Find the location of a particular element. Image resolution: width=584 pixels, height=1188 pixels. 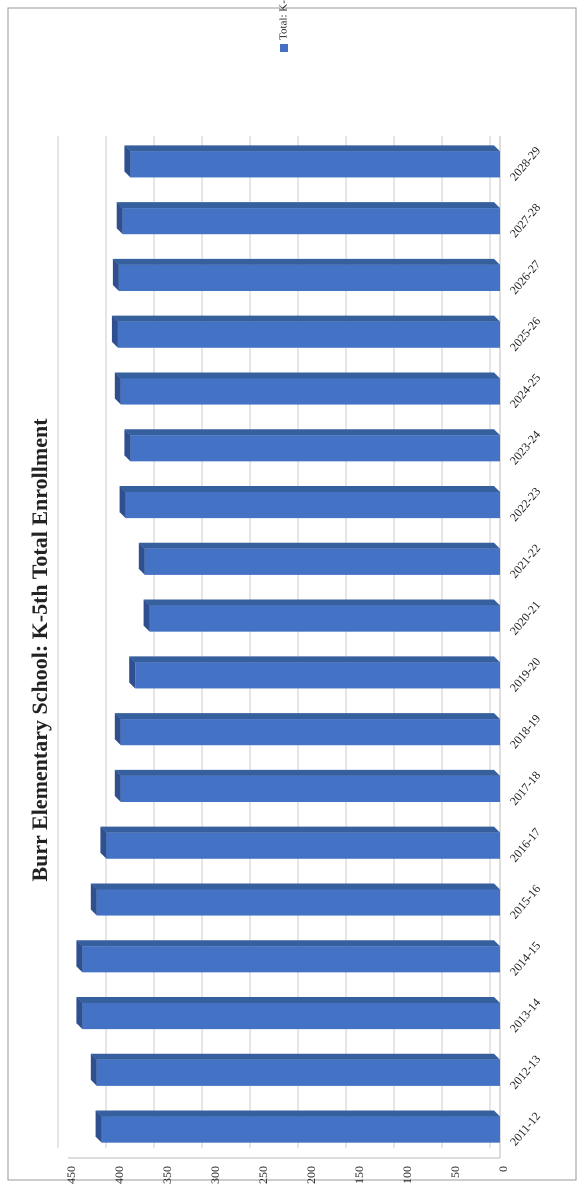

legend-label: Total: K-5 is located at coordinates (284, 20).